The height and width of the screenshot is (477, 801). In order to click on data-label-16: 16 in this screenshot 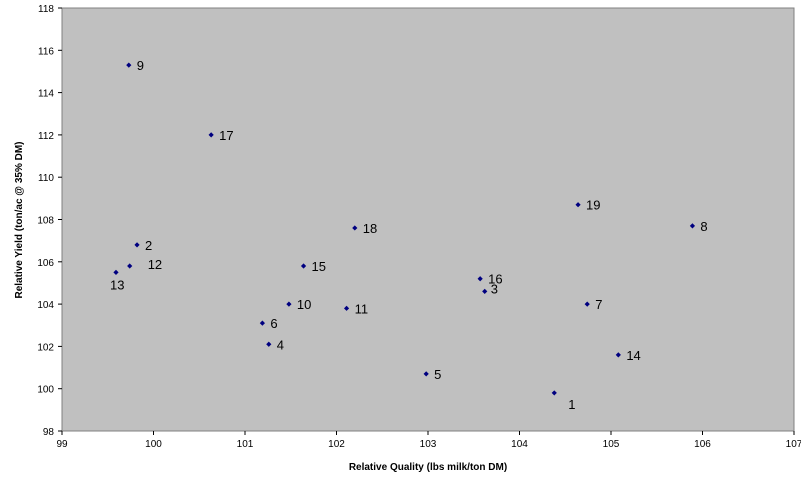, I will do `click(495, 279)`.